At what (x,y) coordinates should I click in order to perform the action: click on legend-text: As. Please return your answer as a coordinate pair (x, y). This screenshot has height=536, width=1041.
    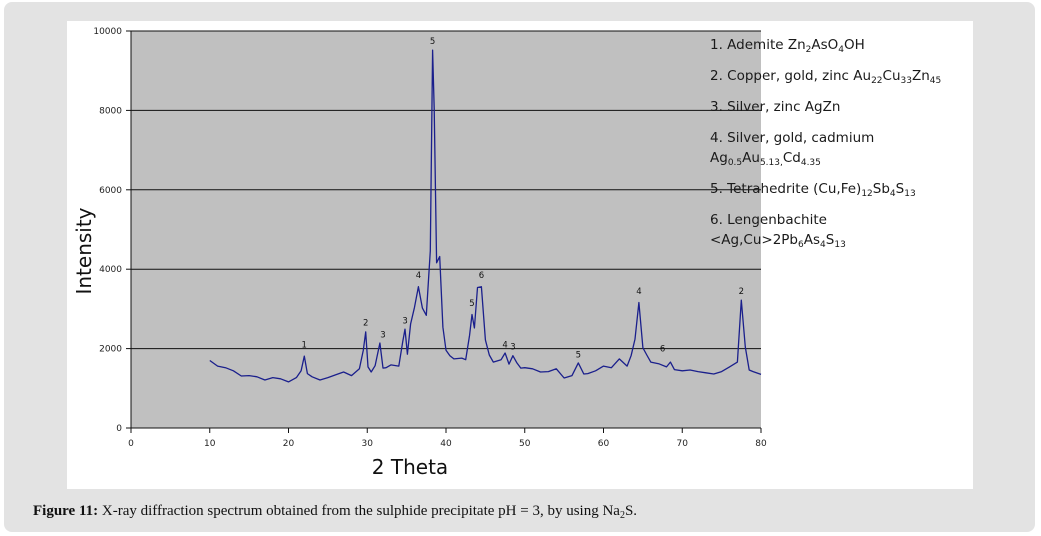
    Looking at the image, I should click on (812, 240).